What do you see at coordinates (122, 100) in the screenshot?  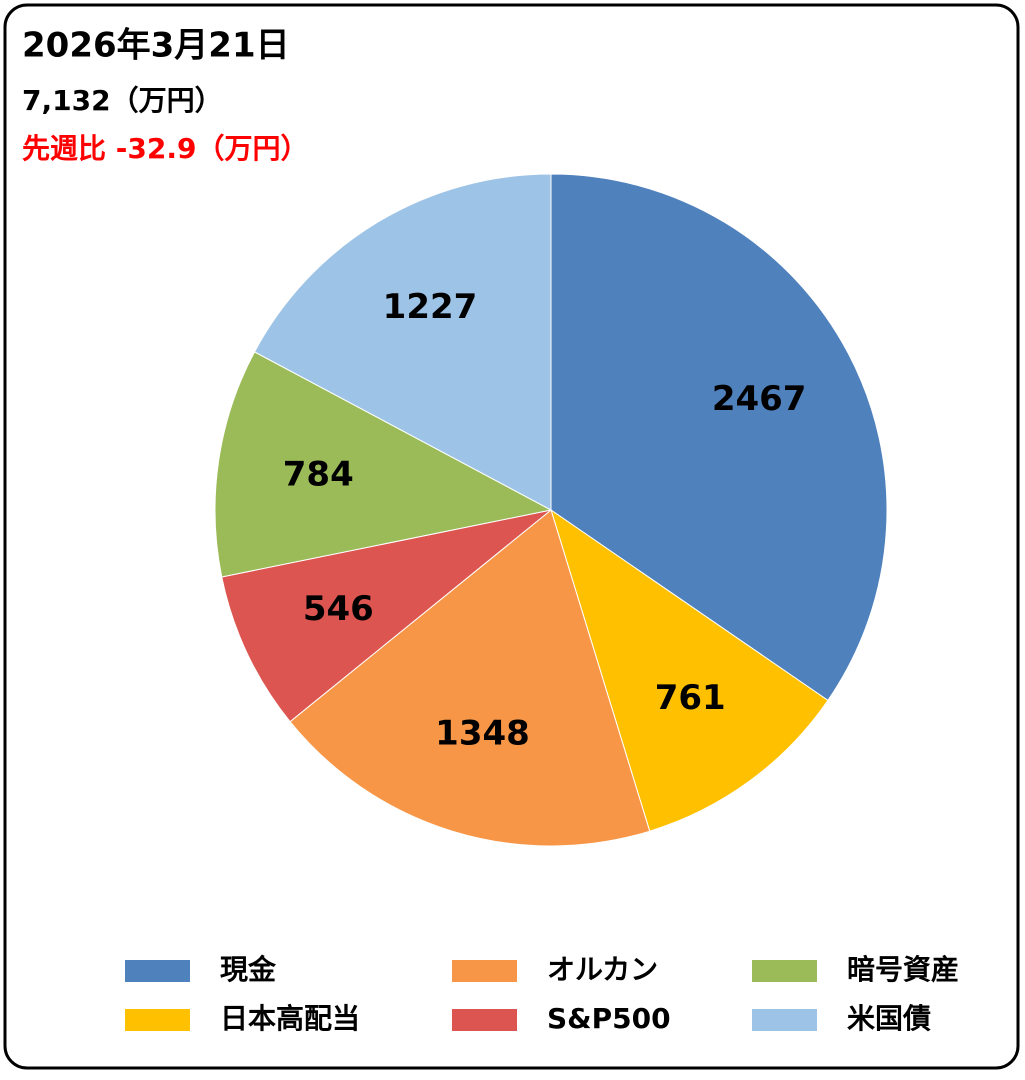 I see `chart-subtitle: 7,132（万円）` at bounding box center [122, 100].